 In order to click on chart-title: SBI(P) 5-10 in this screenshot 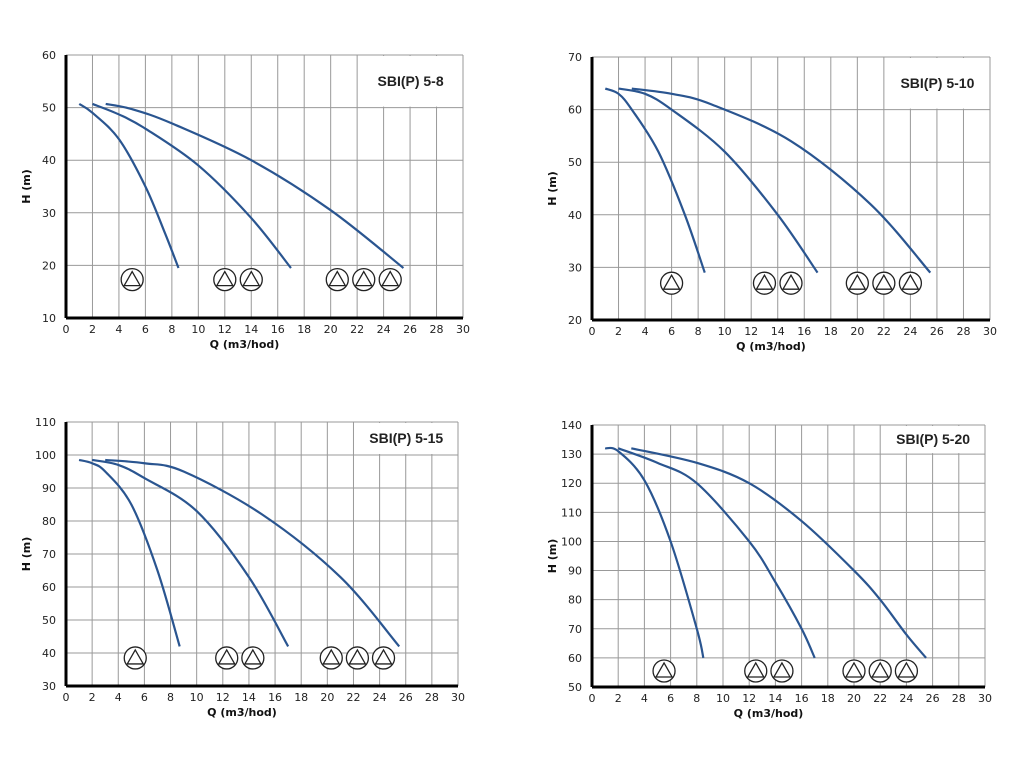, I will do `click(937, 83)`.